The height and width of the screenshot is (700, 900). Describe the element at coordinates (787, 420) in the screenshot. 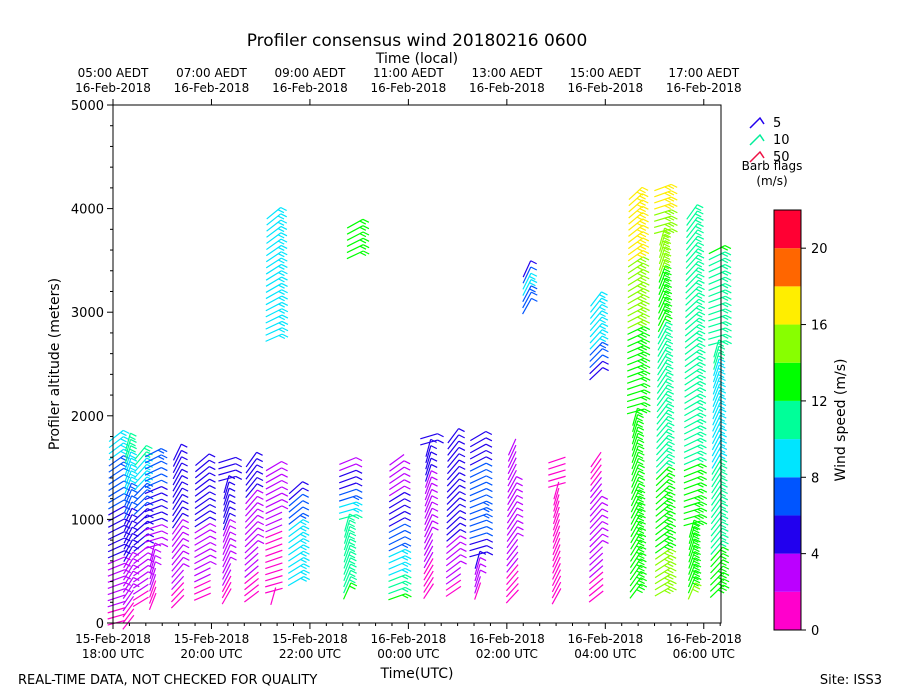

I see `colorbar-frame` at that location.